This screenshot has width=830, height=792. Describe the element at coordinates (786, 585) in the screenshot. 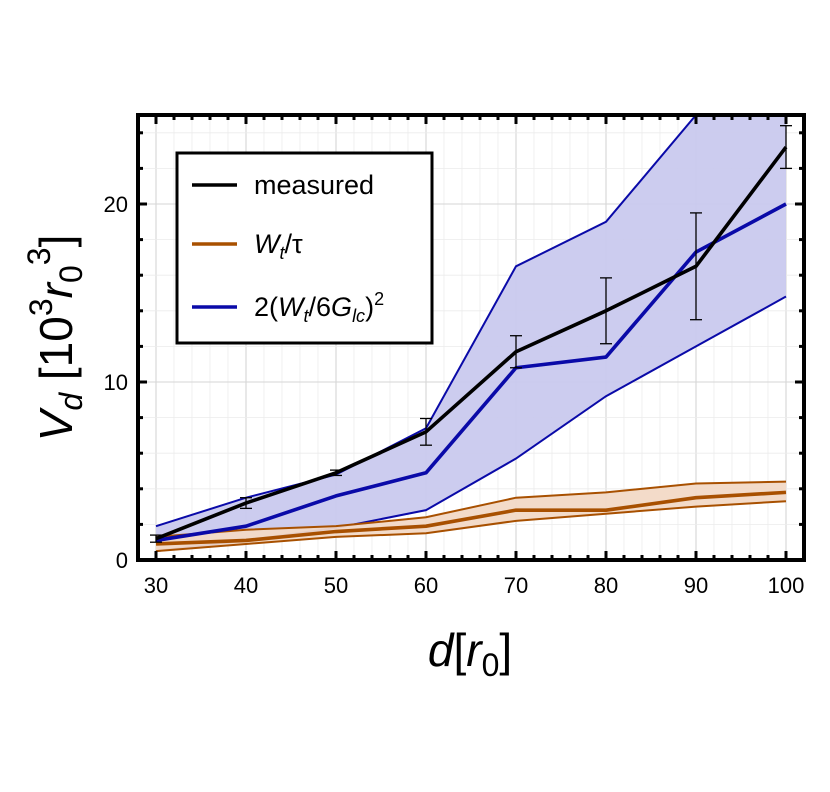

I see `x-tick-label: 100` at that location.